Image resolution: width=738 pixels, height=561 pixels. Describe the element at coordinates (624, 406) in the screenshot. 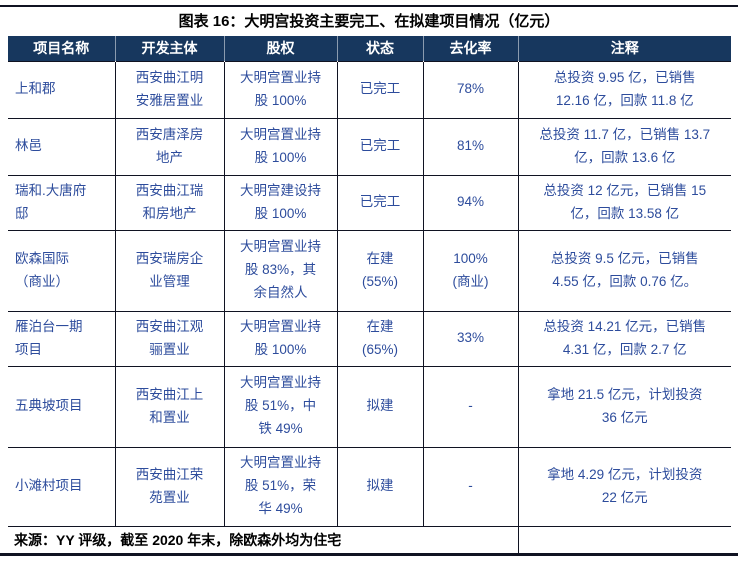

I see `cell-notes: 拿地 21.5 亿元，计划投资 36 亿元` at that location.